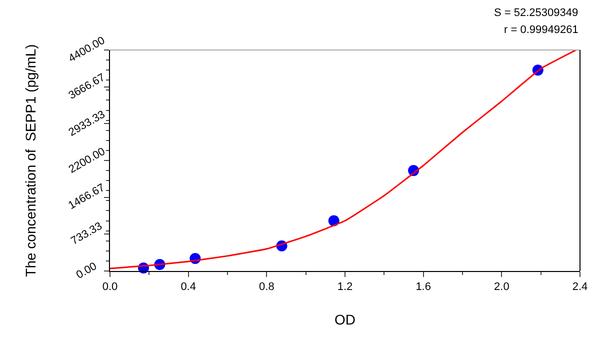  Describe the element at coordinates (266, 287) in the screenshot. I see `x-tick-label: 0.8` at that location.